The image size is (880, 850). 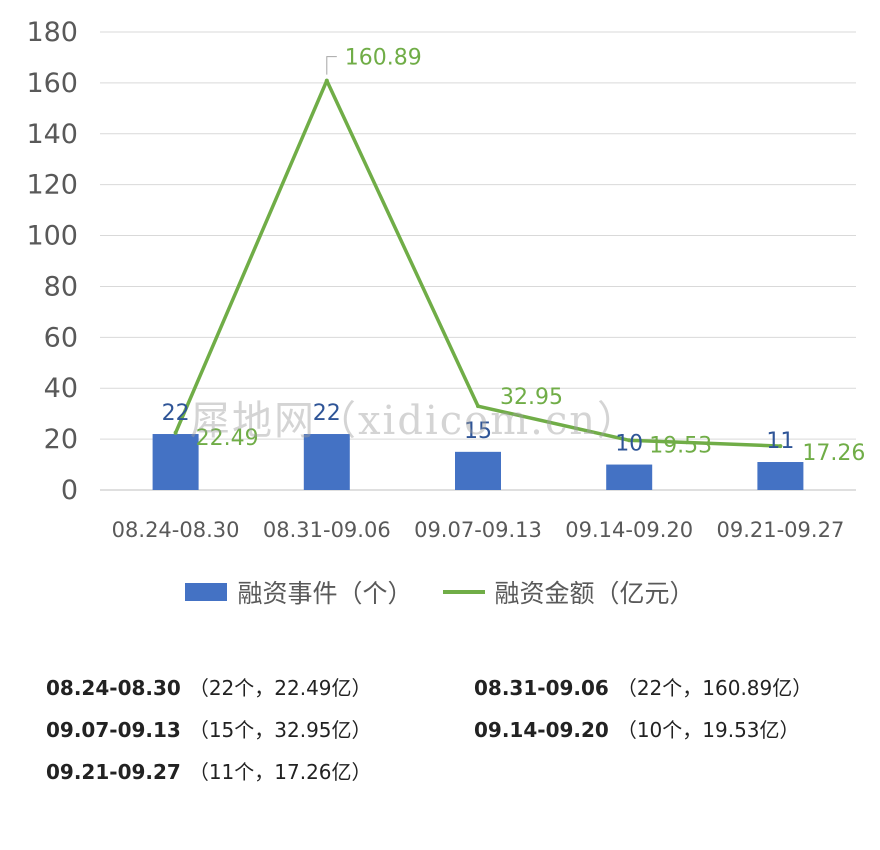 I want to click on y-tick-label: 140, so click(x=52, y=134).